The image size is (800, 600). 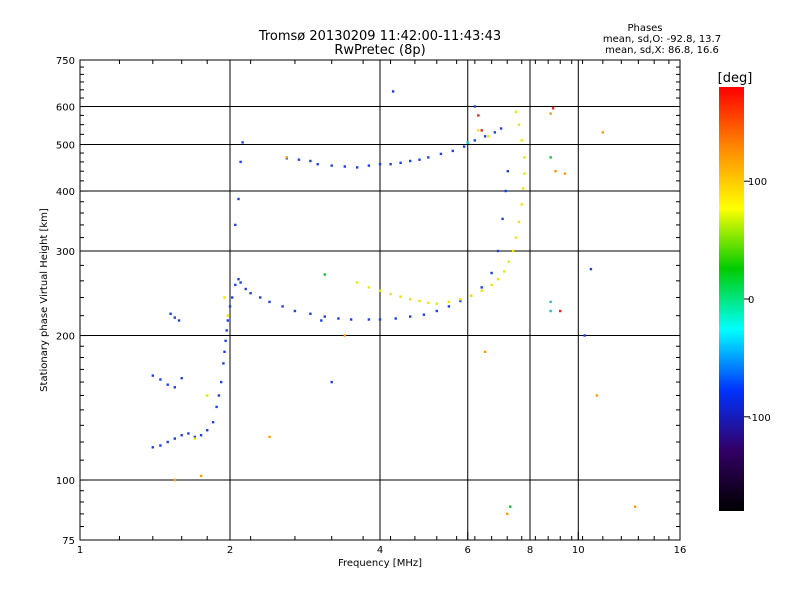 I want to click on y-tick-label: 200, so click(x=65, y=337).